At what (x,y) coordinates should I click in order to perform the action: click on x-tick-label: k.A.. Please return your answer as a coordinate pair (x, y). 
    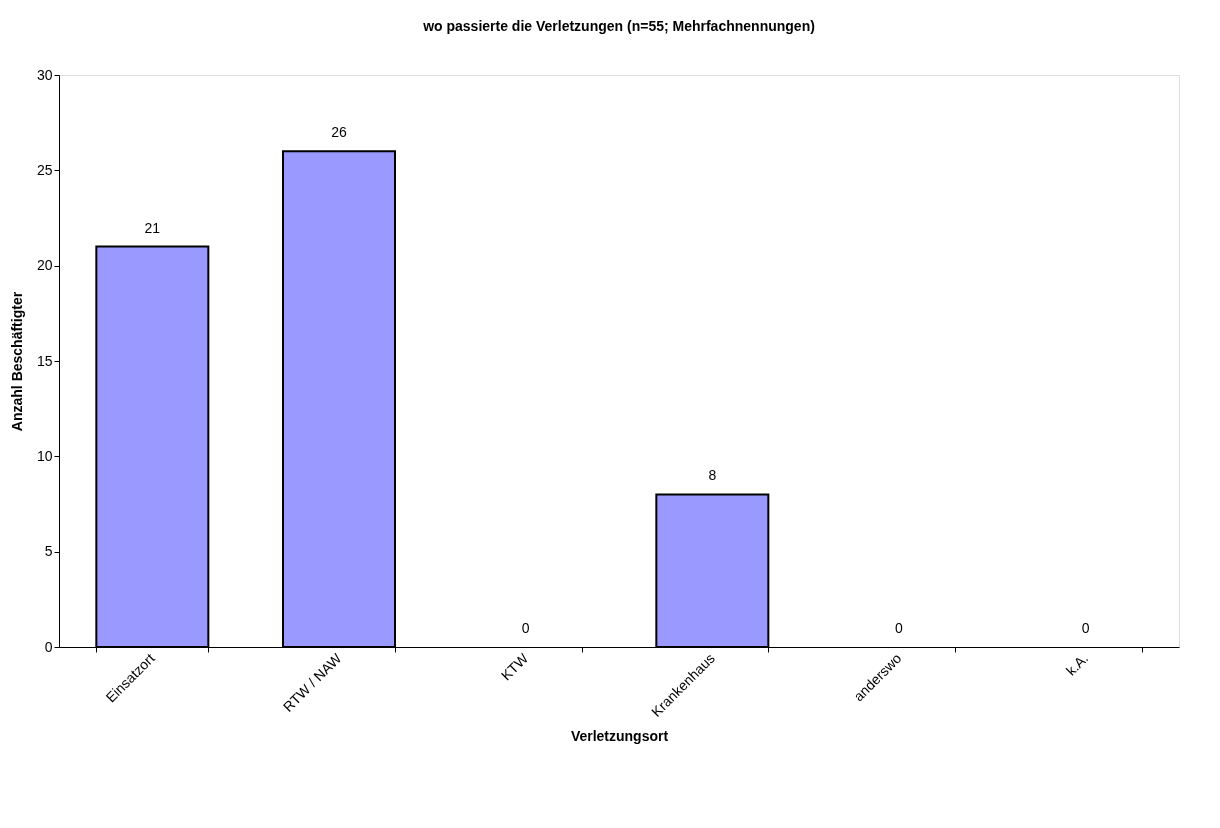
    Looking at the image, I should click on (1077, 664).